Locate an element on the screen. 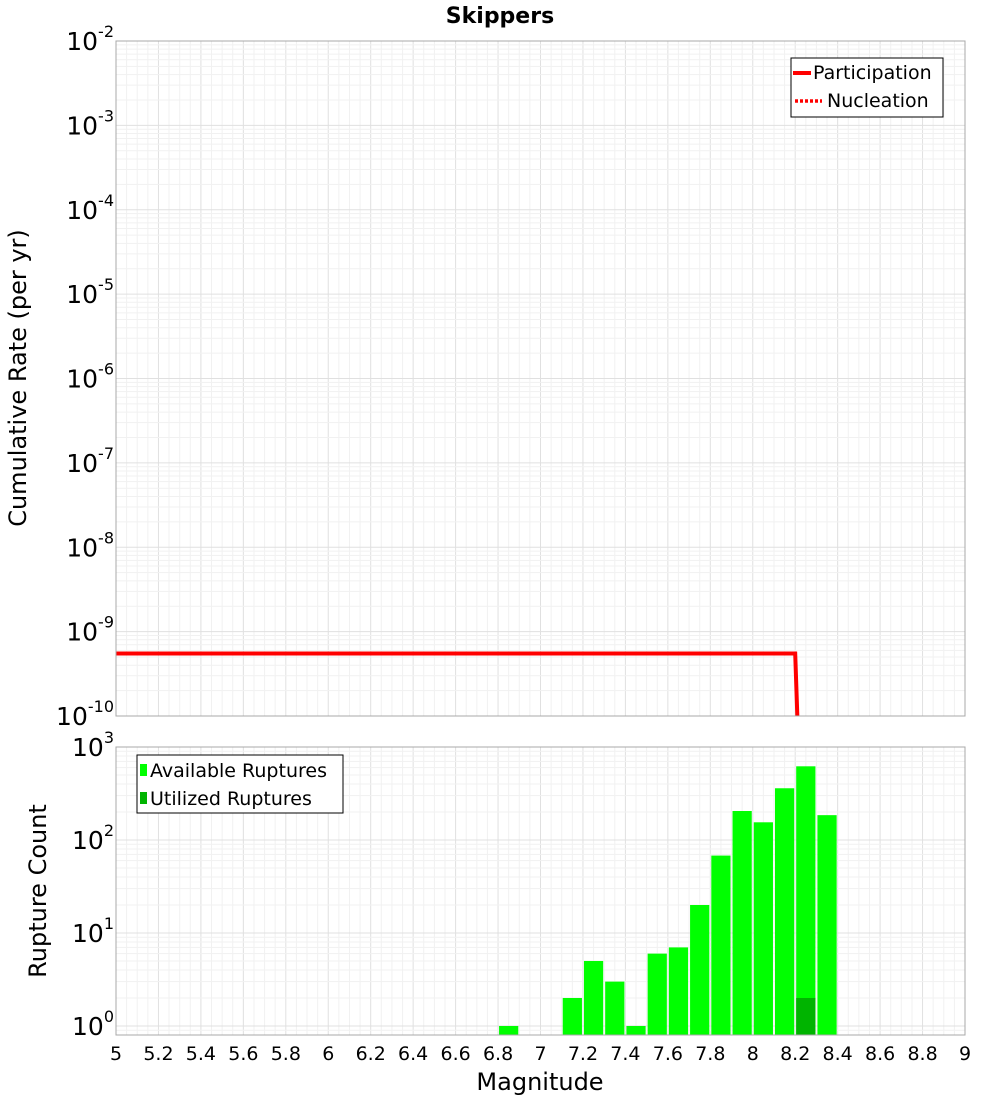  top-legend-box is located at coordinates (867, 87).